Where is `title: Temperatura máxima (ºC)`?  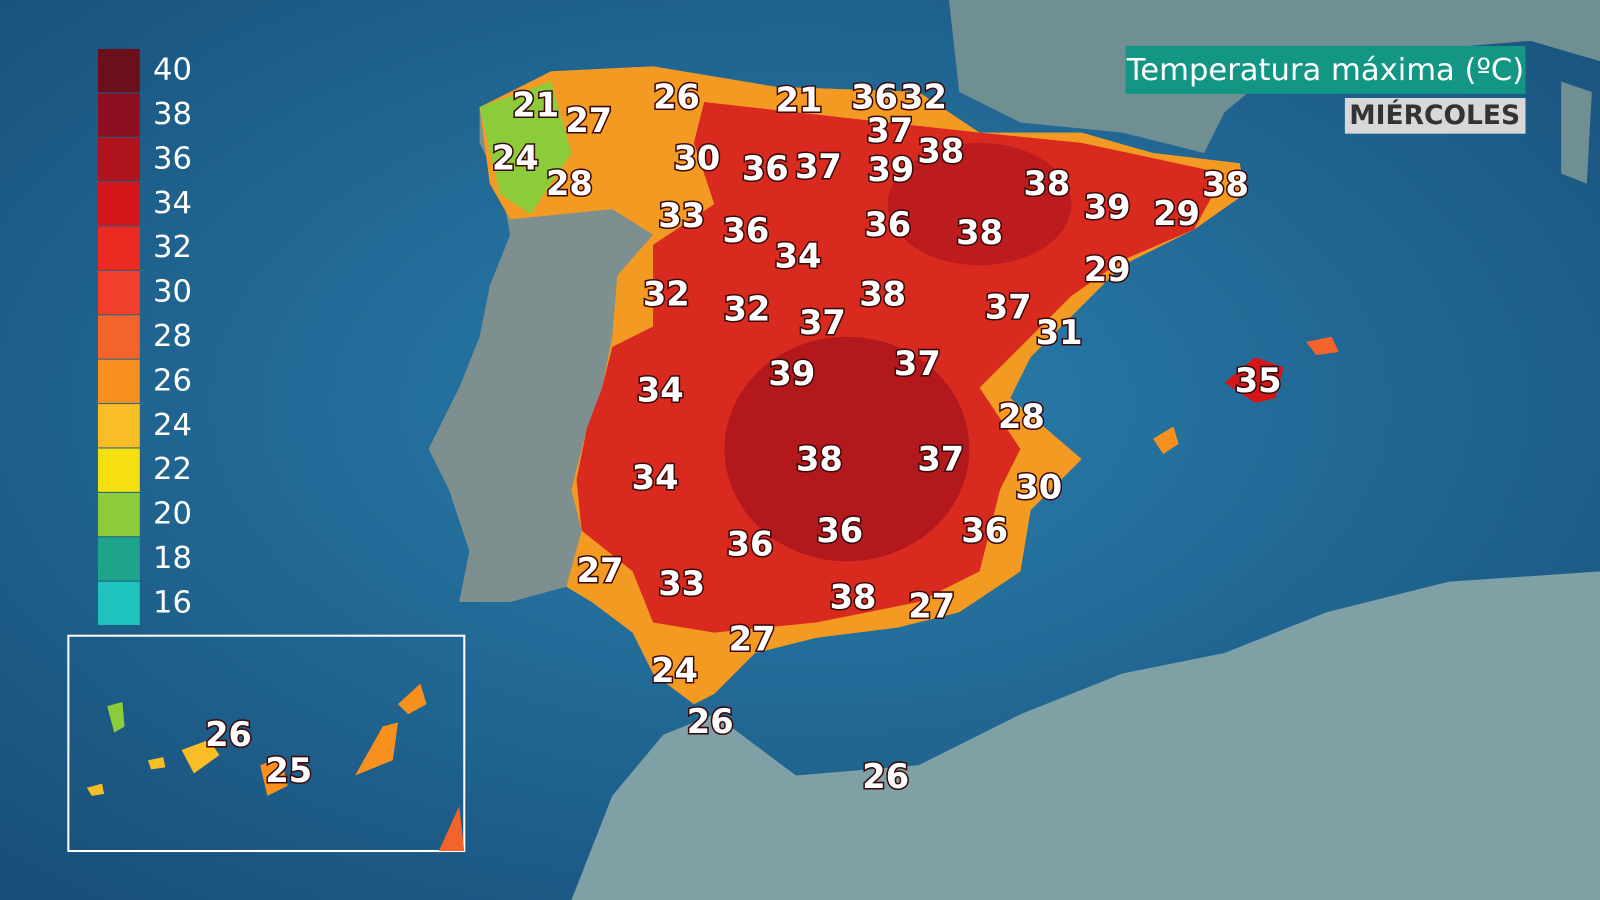
title: Temperatura máxima (ºC) is located at coordinates (1325, 70).